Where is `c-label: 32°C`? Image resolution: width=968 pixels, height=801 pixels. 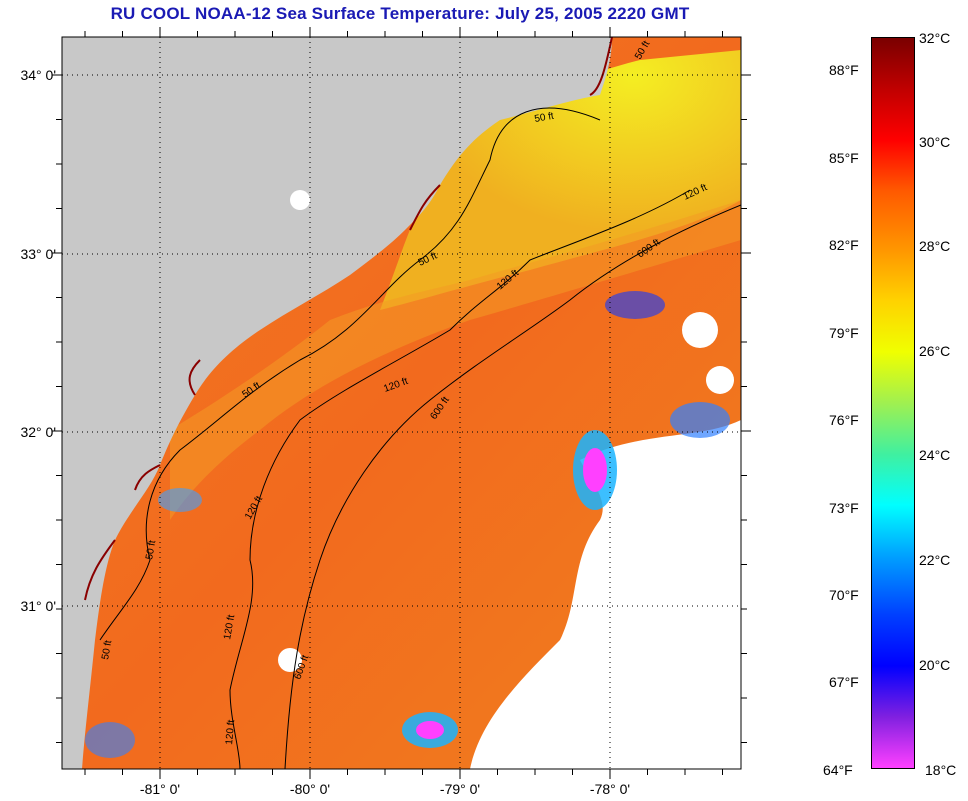
c-label: 32°C is located at coordinates (935, 38).